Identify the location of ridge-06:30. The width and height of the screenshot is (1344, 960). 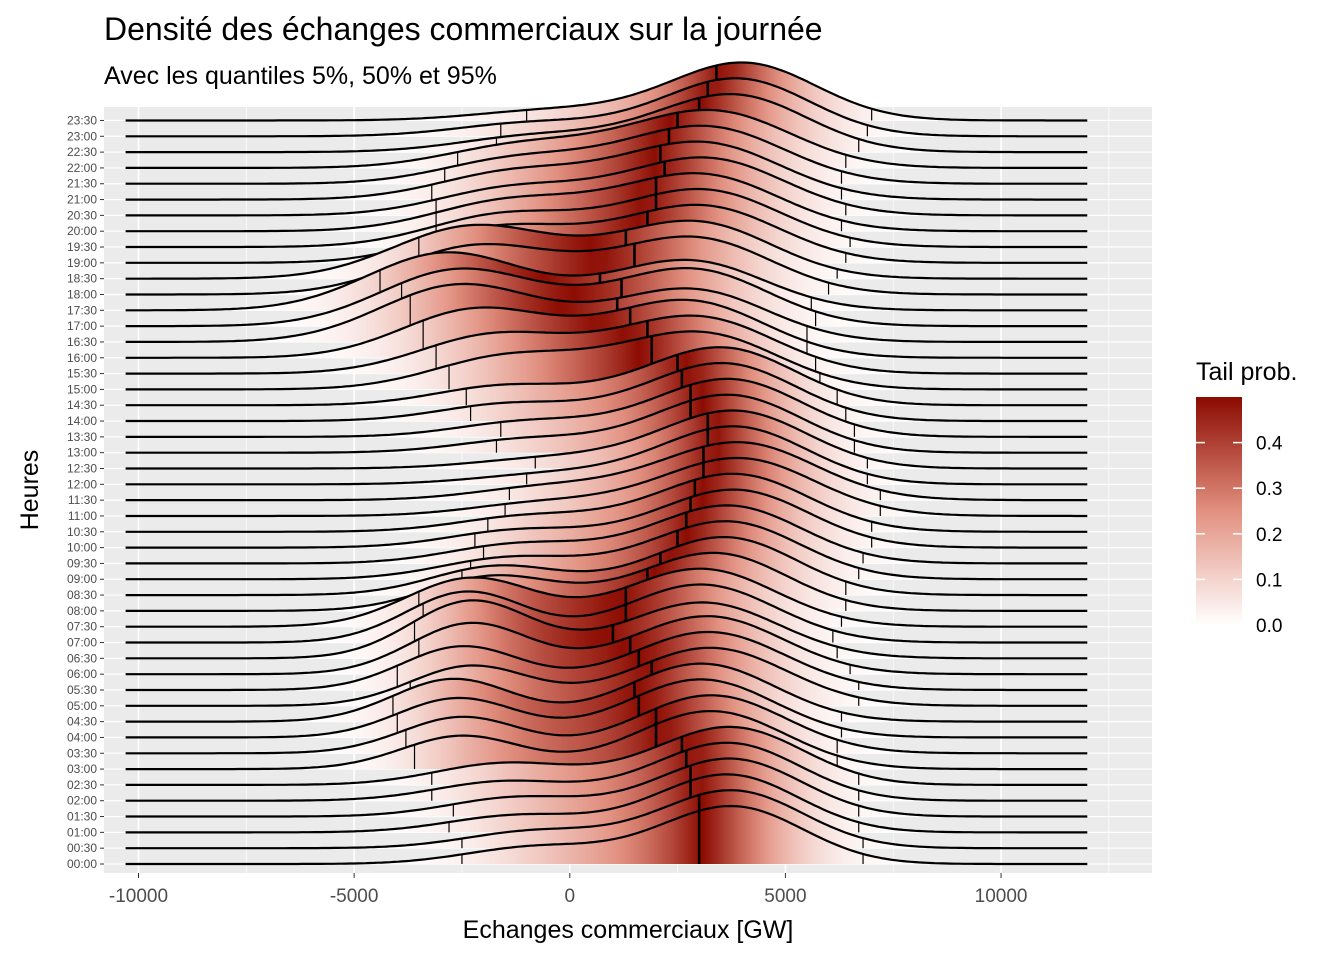
(606, 629).